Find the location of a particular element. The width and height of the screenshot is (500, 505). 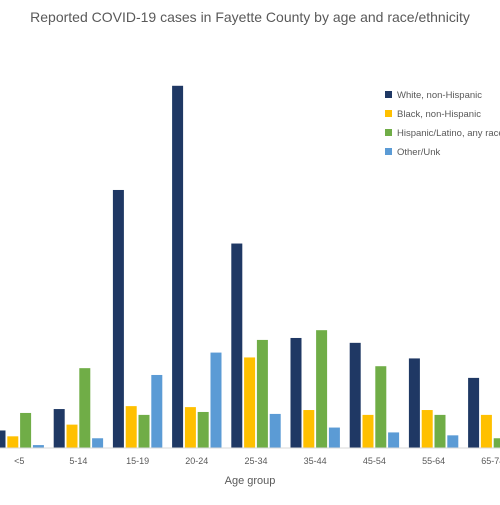

x-tick-label: 20-24 is located at coordinates (196, 461).